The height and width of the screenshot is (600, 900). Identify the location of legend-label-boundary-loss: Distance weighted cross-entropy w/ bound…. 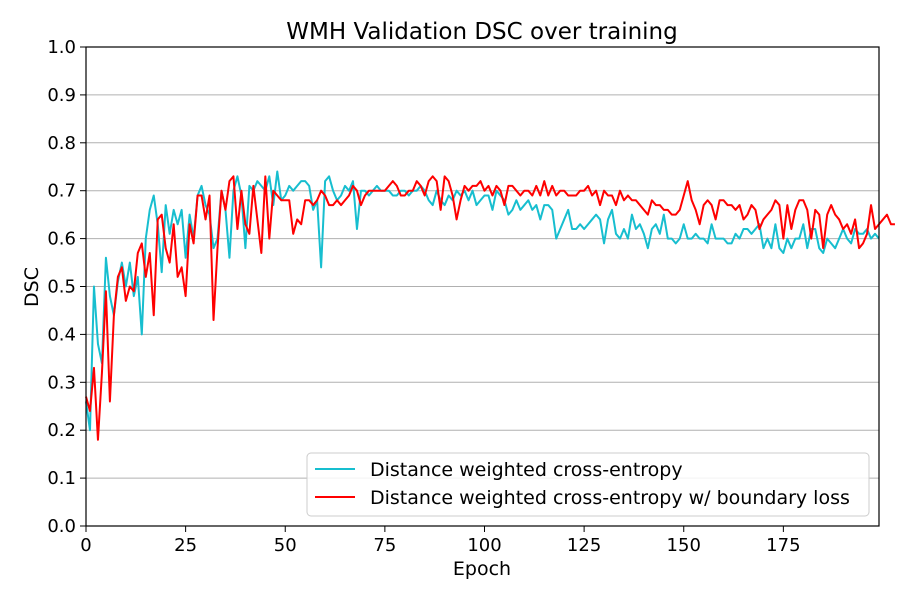
(610, 498).